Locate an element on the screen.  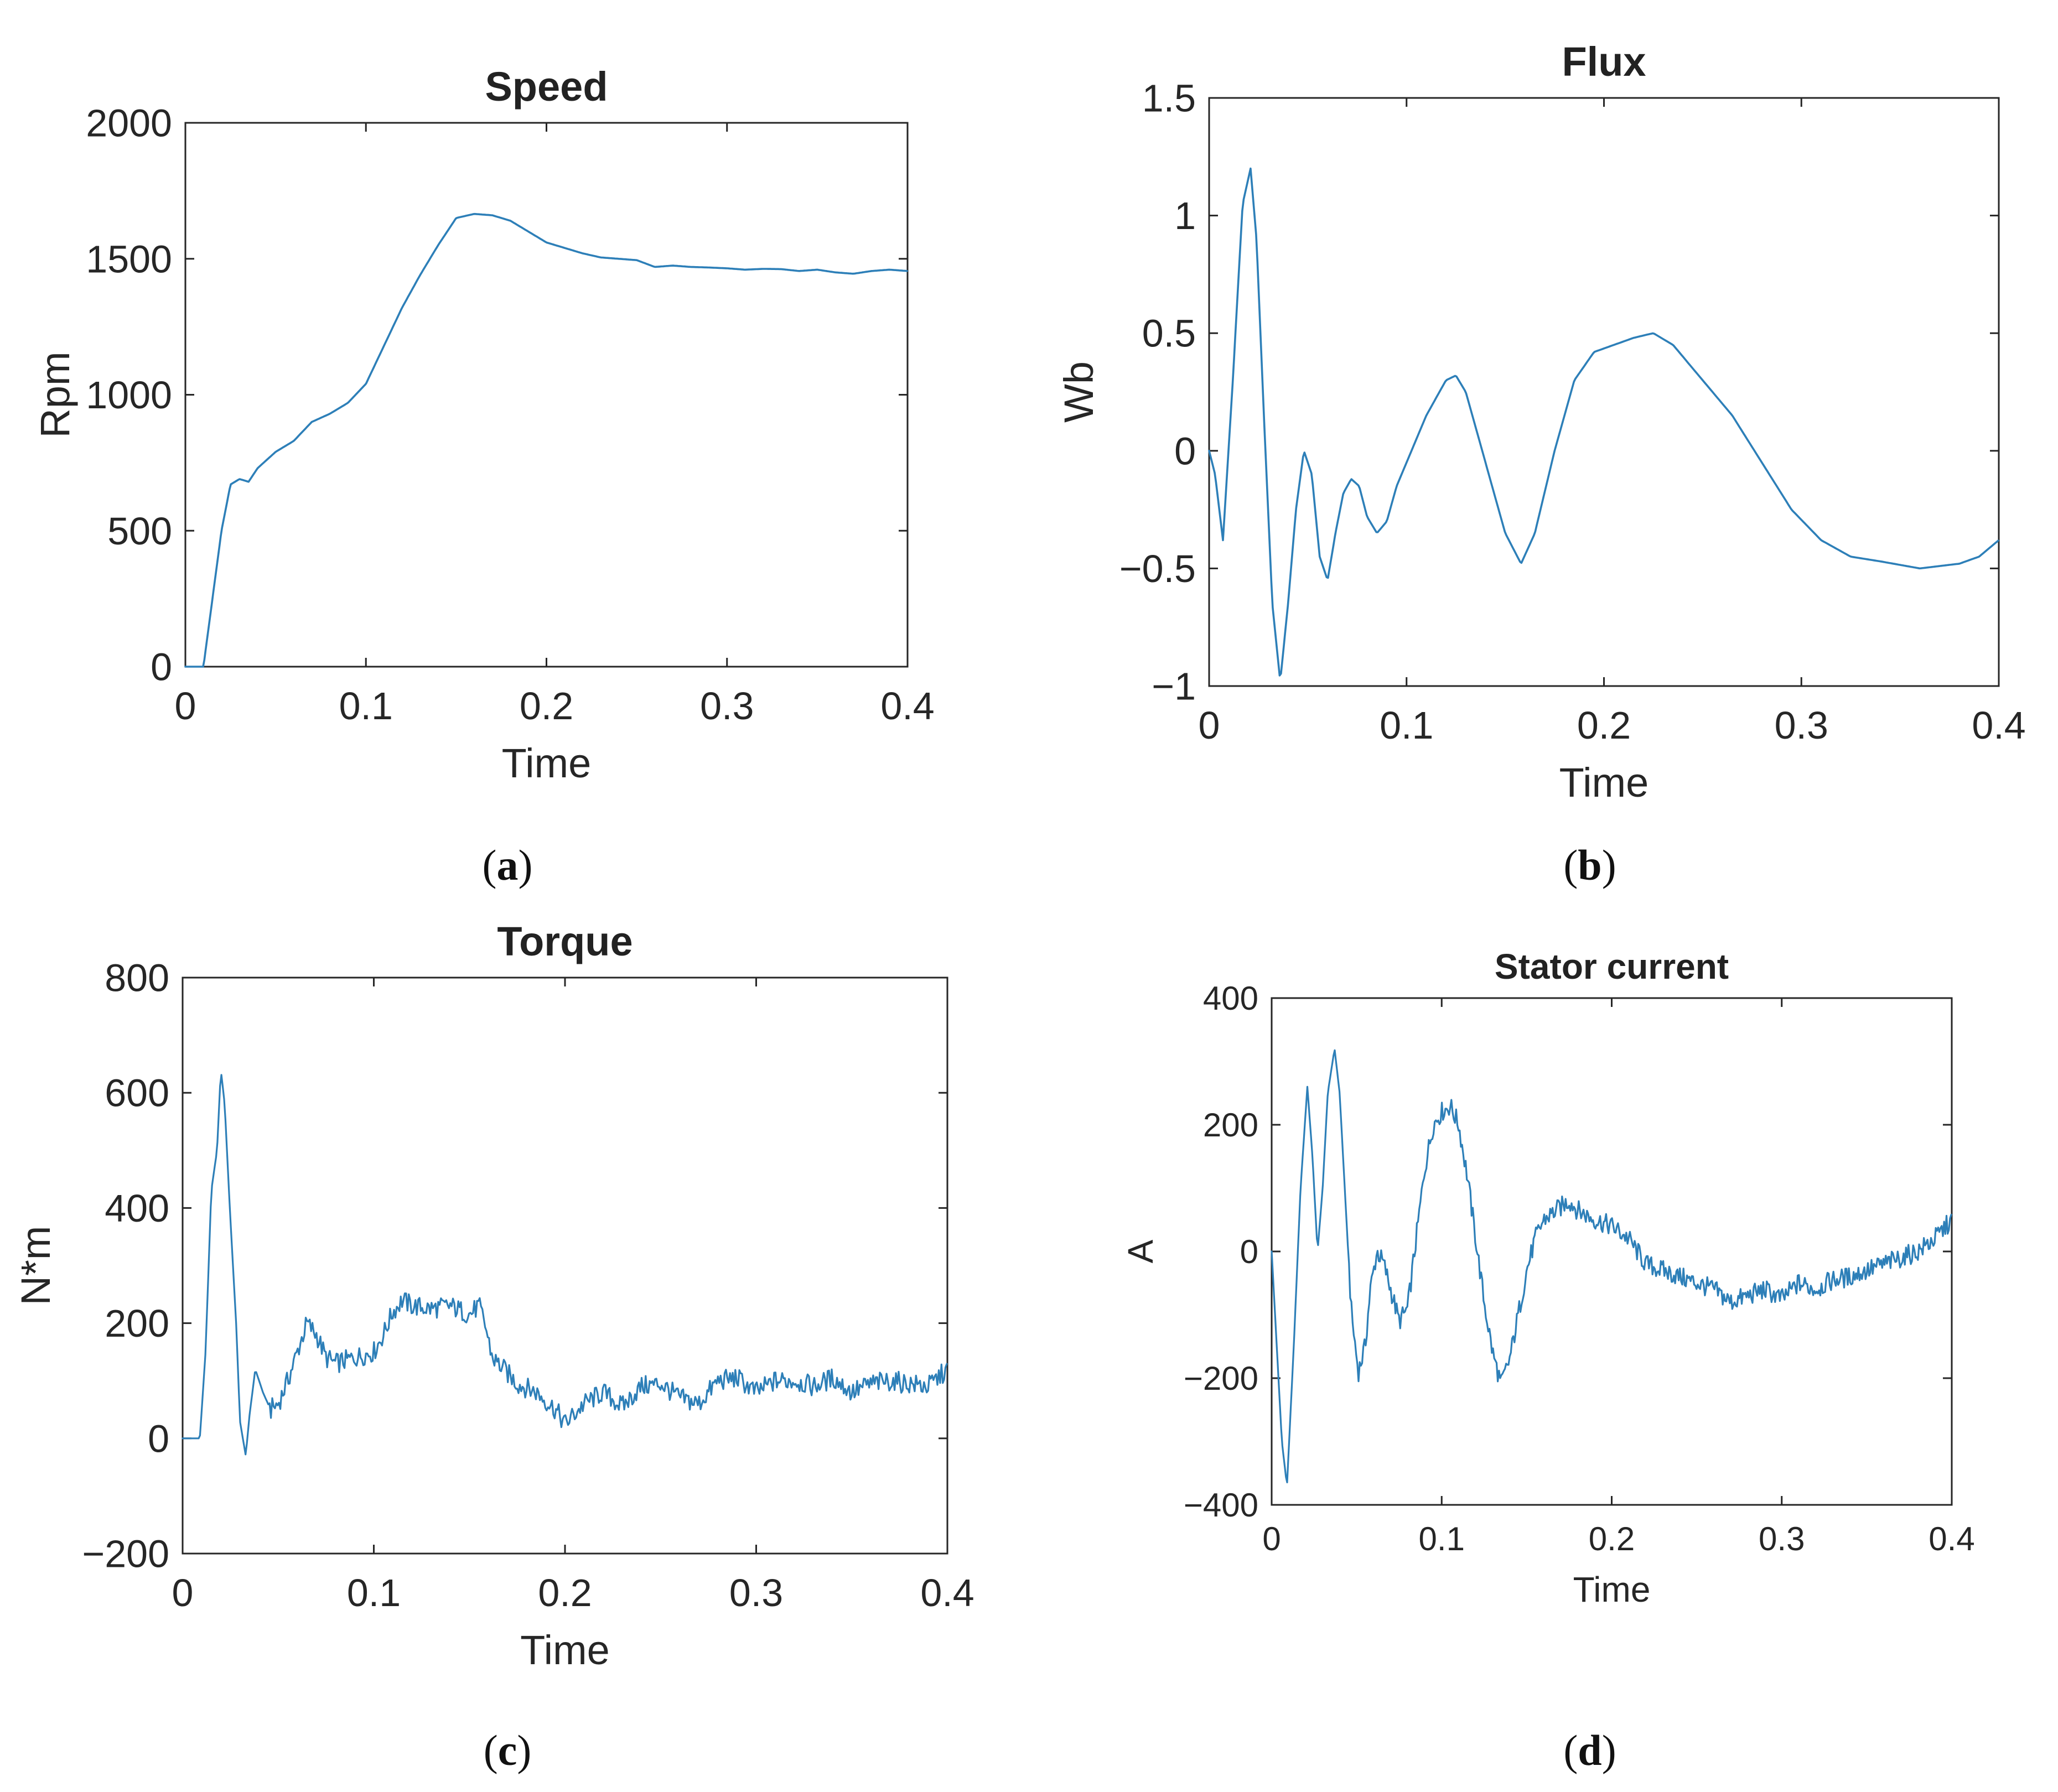
y-tick-label: 1.5 is located at coordinates (1169, 98).